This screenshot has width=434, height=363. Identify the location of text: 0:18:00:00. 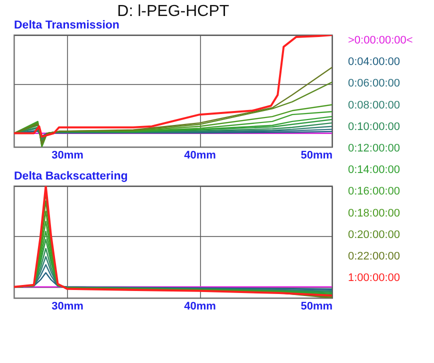
(374, 213).